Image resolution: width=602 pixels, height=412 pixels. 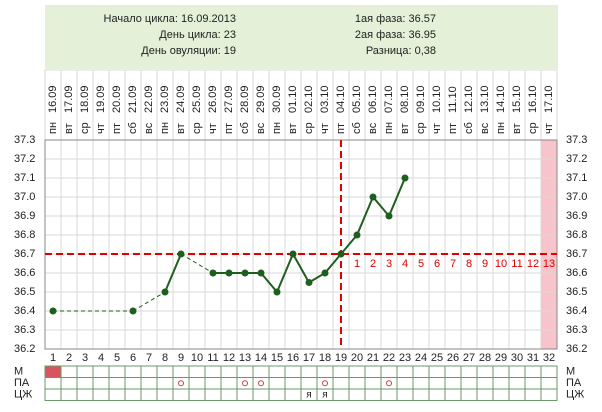 I want to click on x-tick-label: 2, so click(x=69, y=358).